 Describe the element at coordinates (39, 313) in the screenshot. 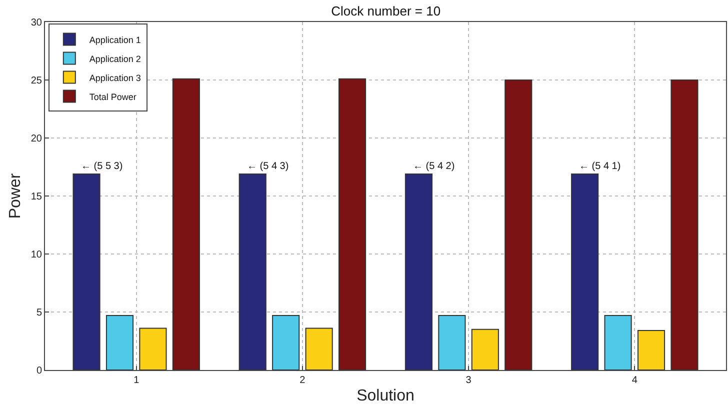

I see `y-tick-label: 5` at that location.